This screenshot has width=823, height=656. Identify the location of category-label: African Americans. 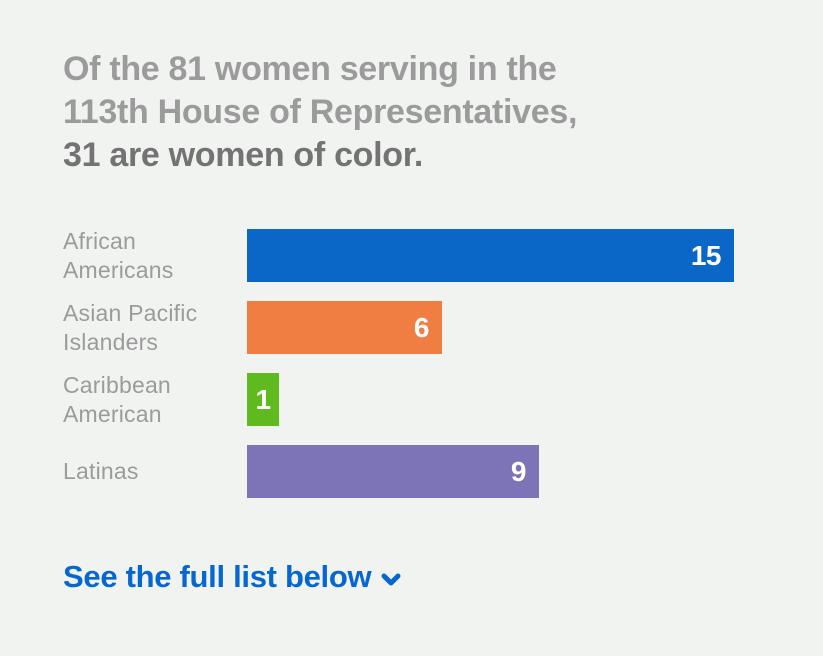
(118, 255).